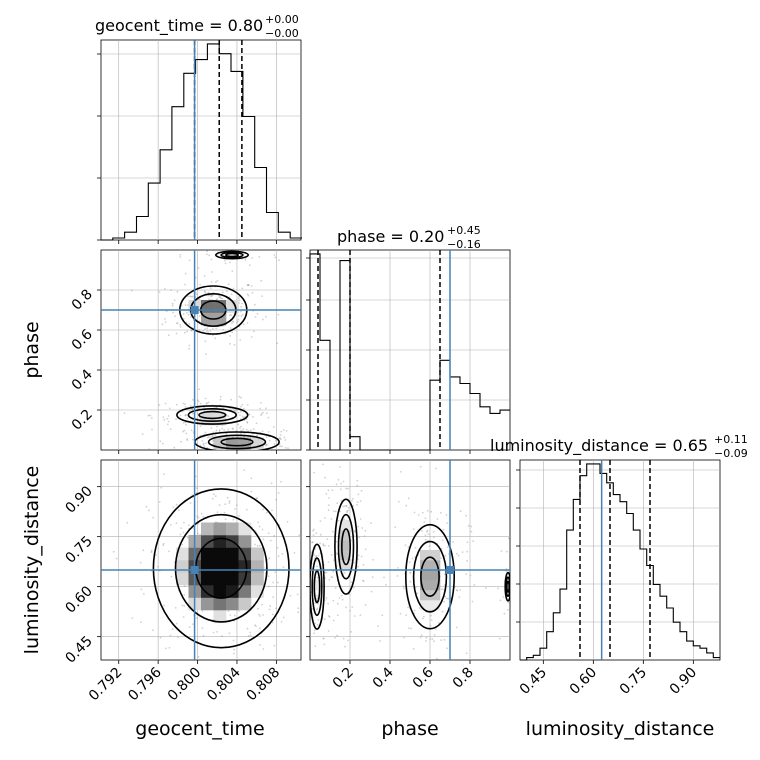 The image size is (760, 760). Describe the element at coordinates (620, 729) in the screenshot. I see `xlabel-luminosity-distance: luminosity_distance` at that location.